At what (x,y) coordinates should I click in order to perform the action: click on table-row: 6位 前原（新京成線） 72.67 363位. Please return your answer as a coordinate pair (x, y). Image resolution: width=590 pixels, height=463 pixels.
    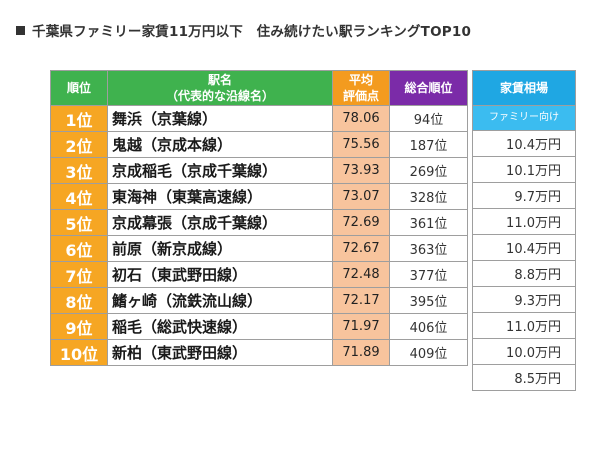
    Looking at the image, I should click on (259, 248).